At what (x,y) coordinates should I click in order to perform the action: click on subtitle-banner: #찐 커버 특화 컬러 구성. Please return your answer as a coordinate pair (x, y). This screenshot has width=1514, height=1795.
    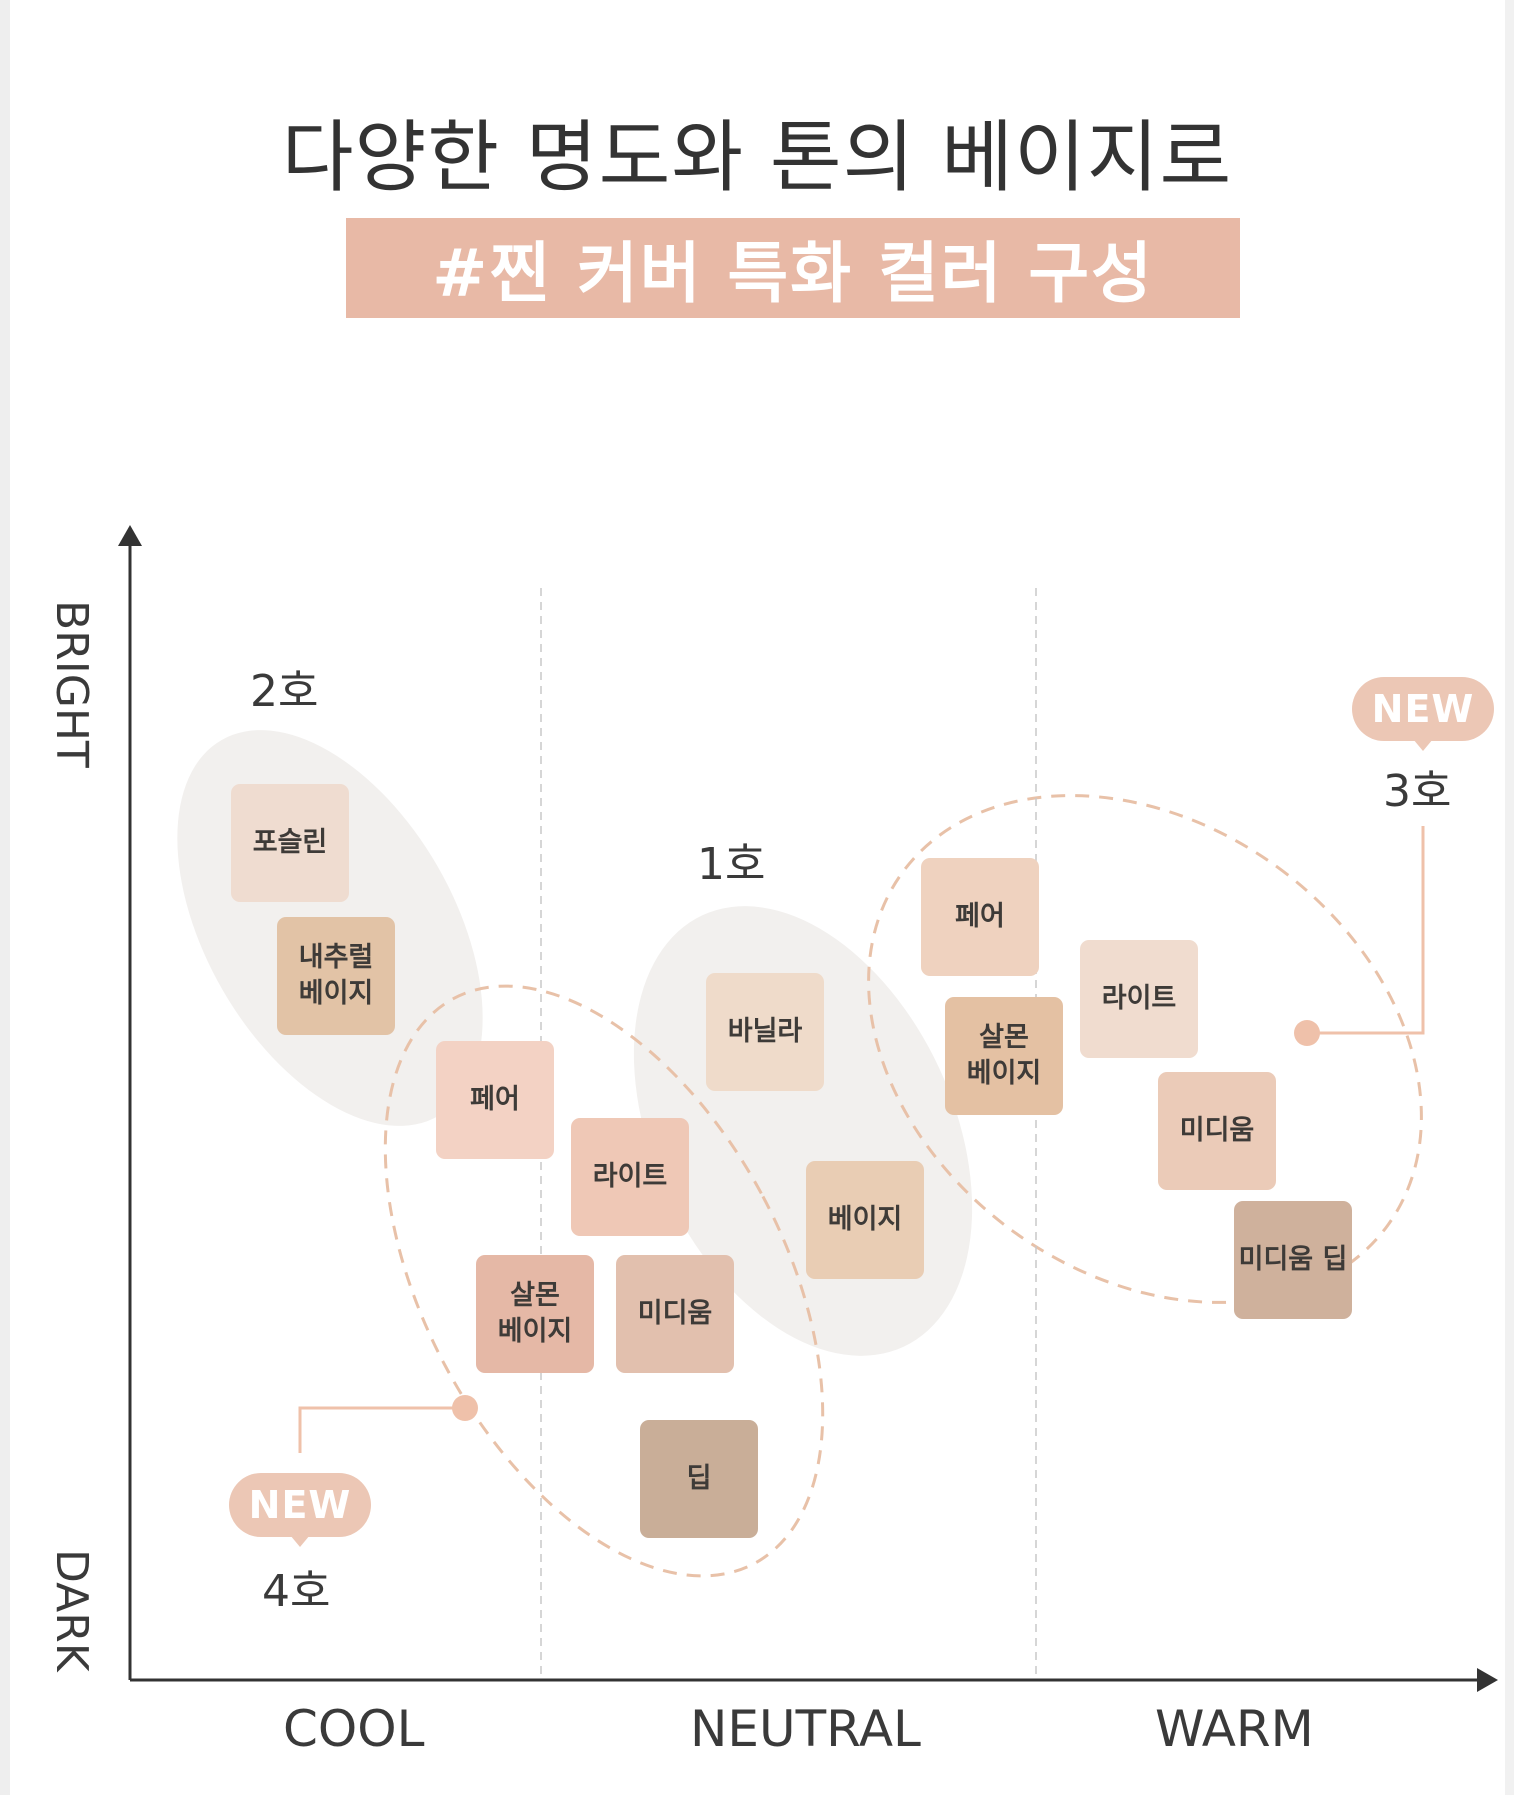
    Looking at the image, I should click on (793, 268).